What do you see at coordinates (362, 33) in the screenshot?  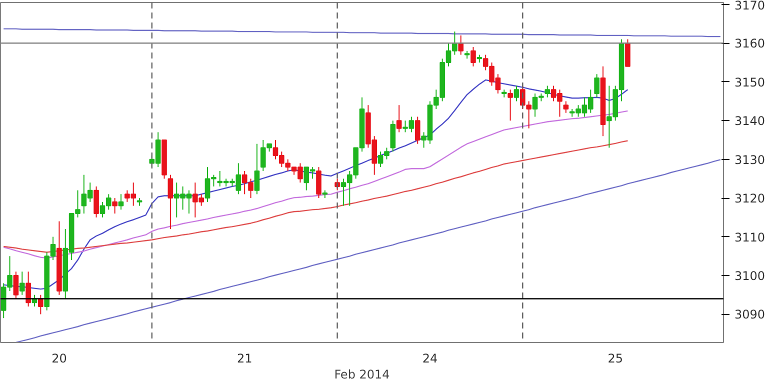 I see `line-series` at bounding box center [362, 33].